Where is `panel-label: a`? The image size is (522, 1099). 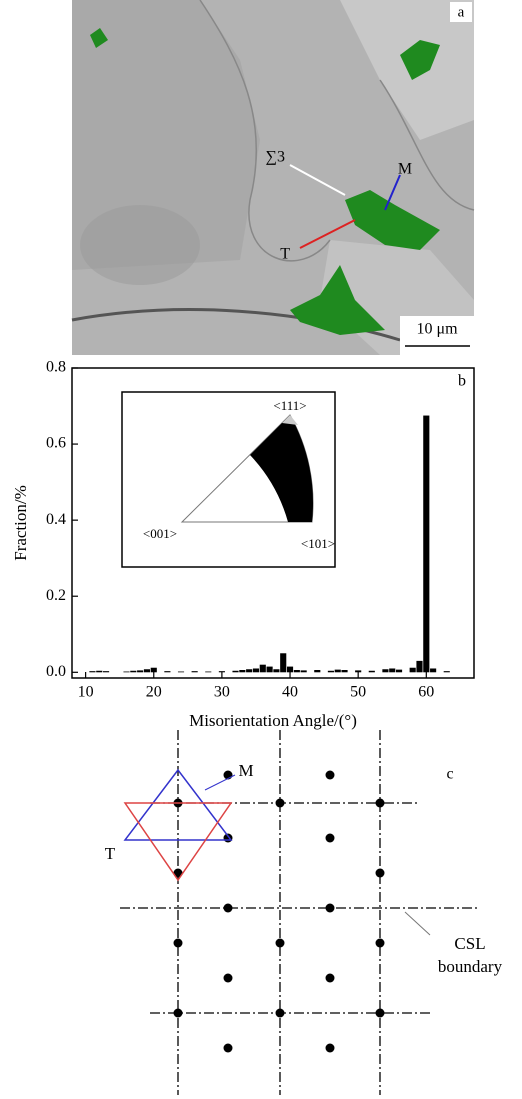
panel-label: a is located at coordinates (461, 12).